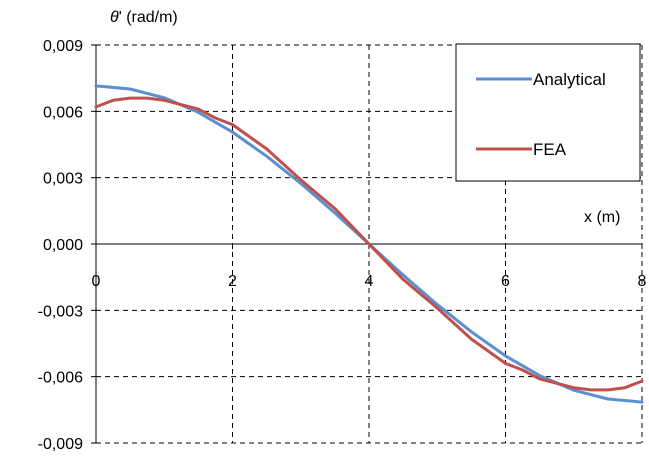 Image resolution: width=649 pixels, height=459 pixels. I want to click on x-tick-label: 8, so click(642, 281).